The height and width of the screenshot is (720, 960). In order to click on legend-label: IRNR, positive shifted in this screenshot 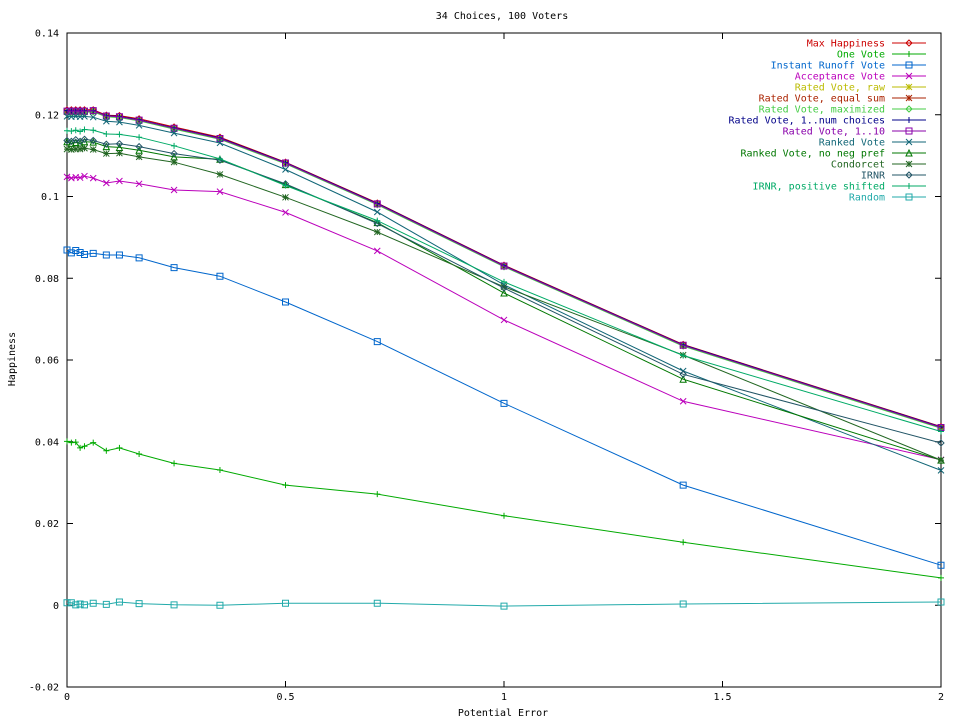, I will do `click(819, 187)`.